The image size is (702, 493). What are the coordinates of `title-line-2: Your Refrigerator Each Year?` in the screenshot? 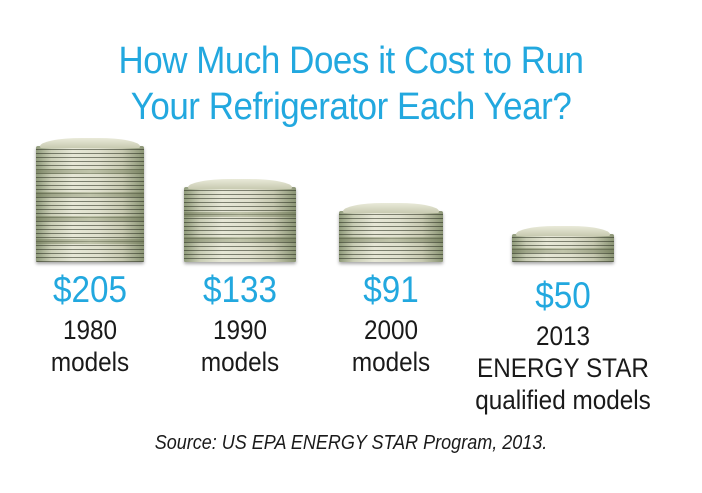 It's located at (351, 107).